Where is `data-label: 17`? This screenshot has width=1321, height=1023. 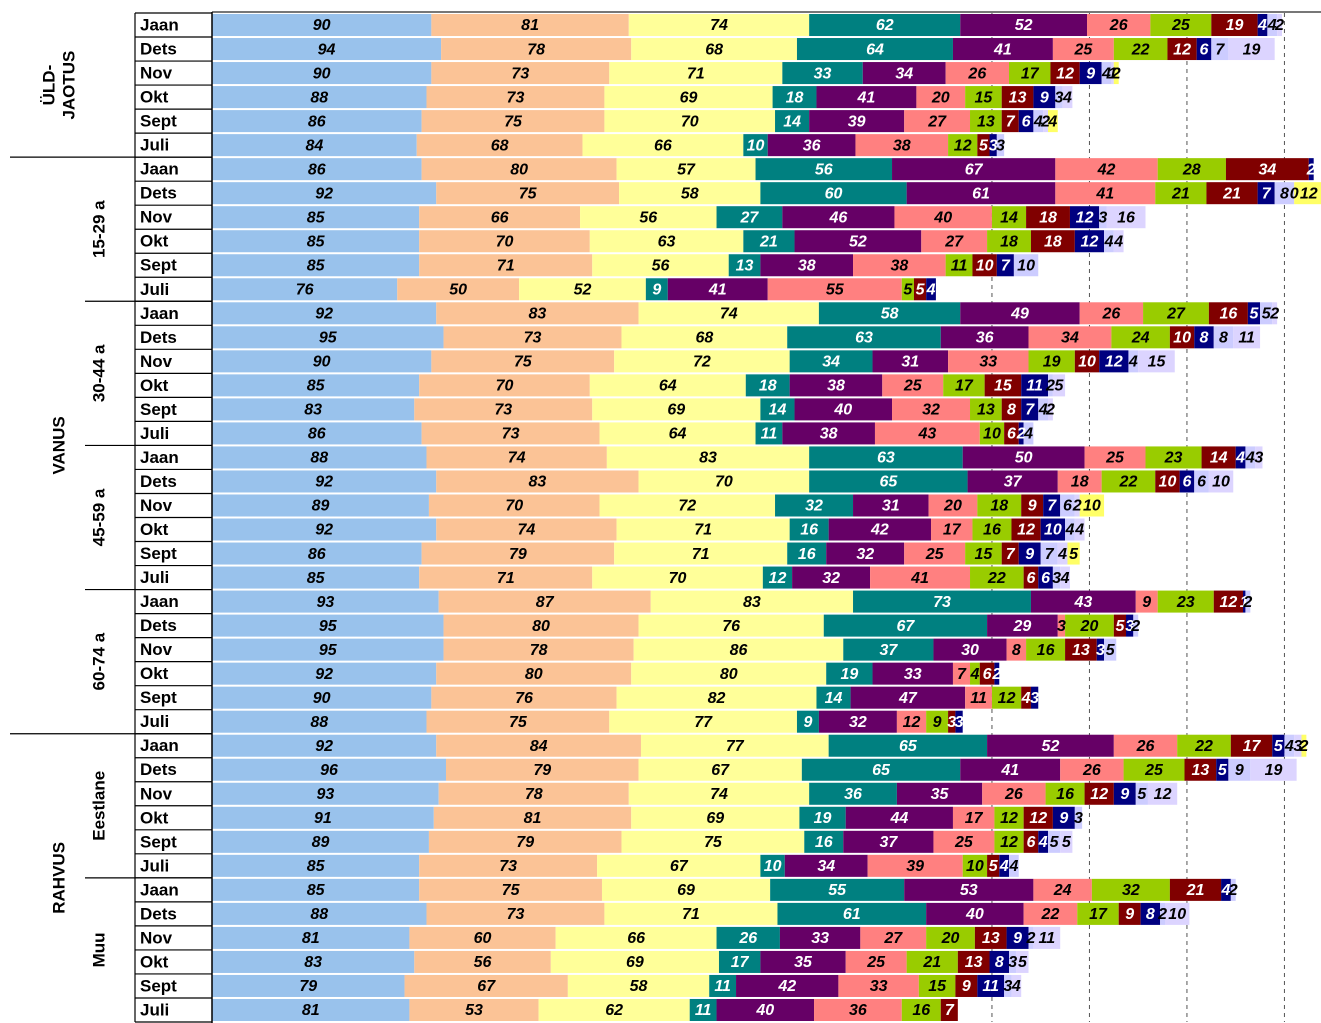 data-label: 17 is located at coordinates (740, 962).